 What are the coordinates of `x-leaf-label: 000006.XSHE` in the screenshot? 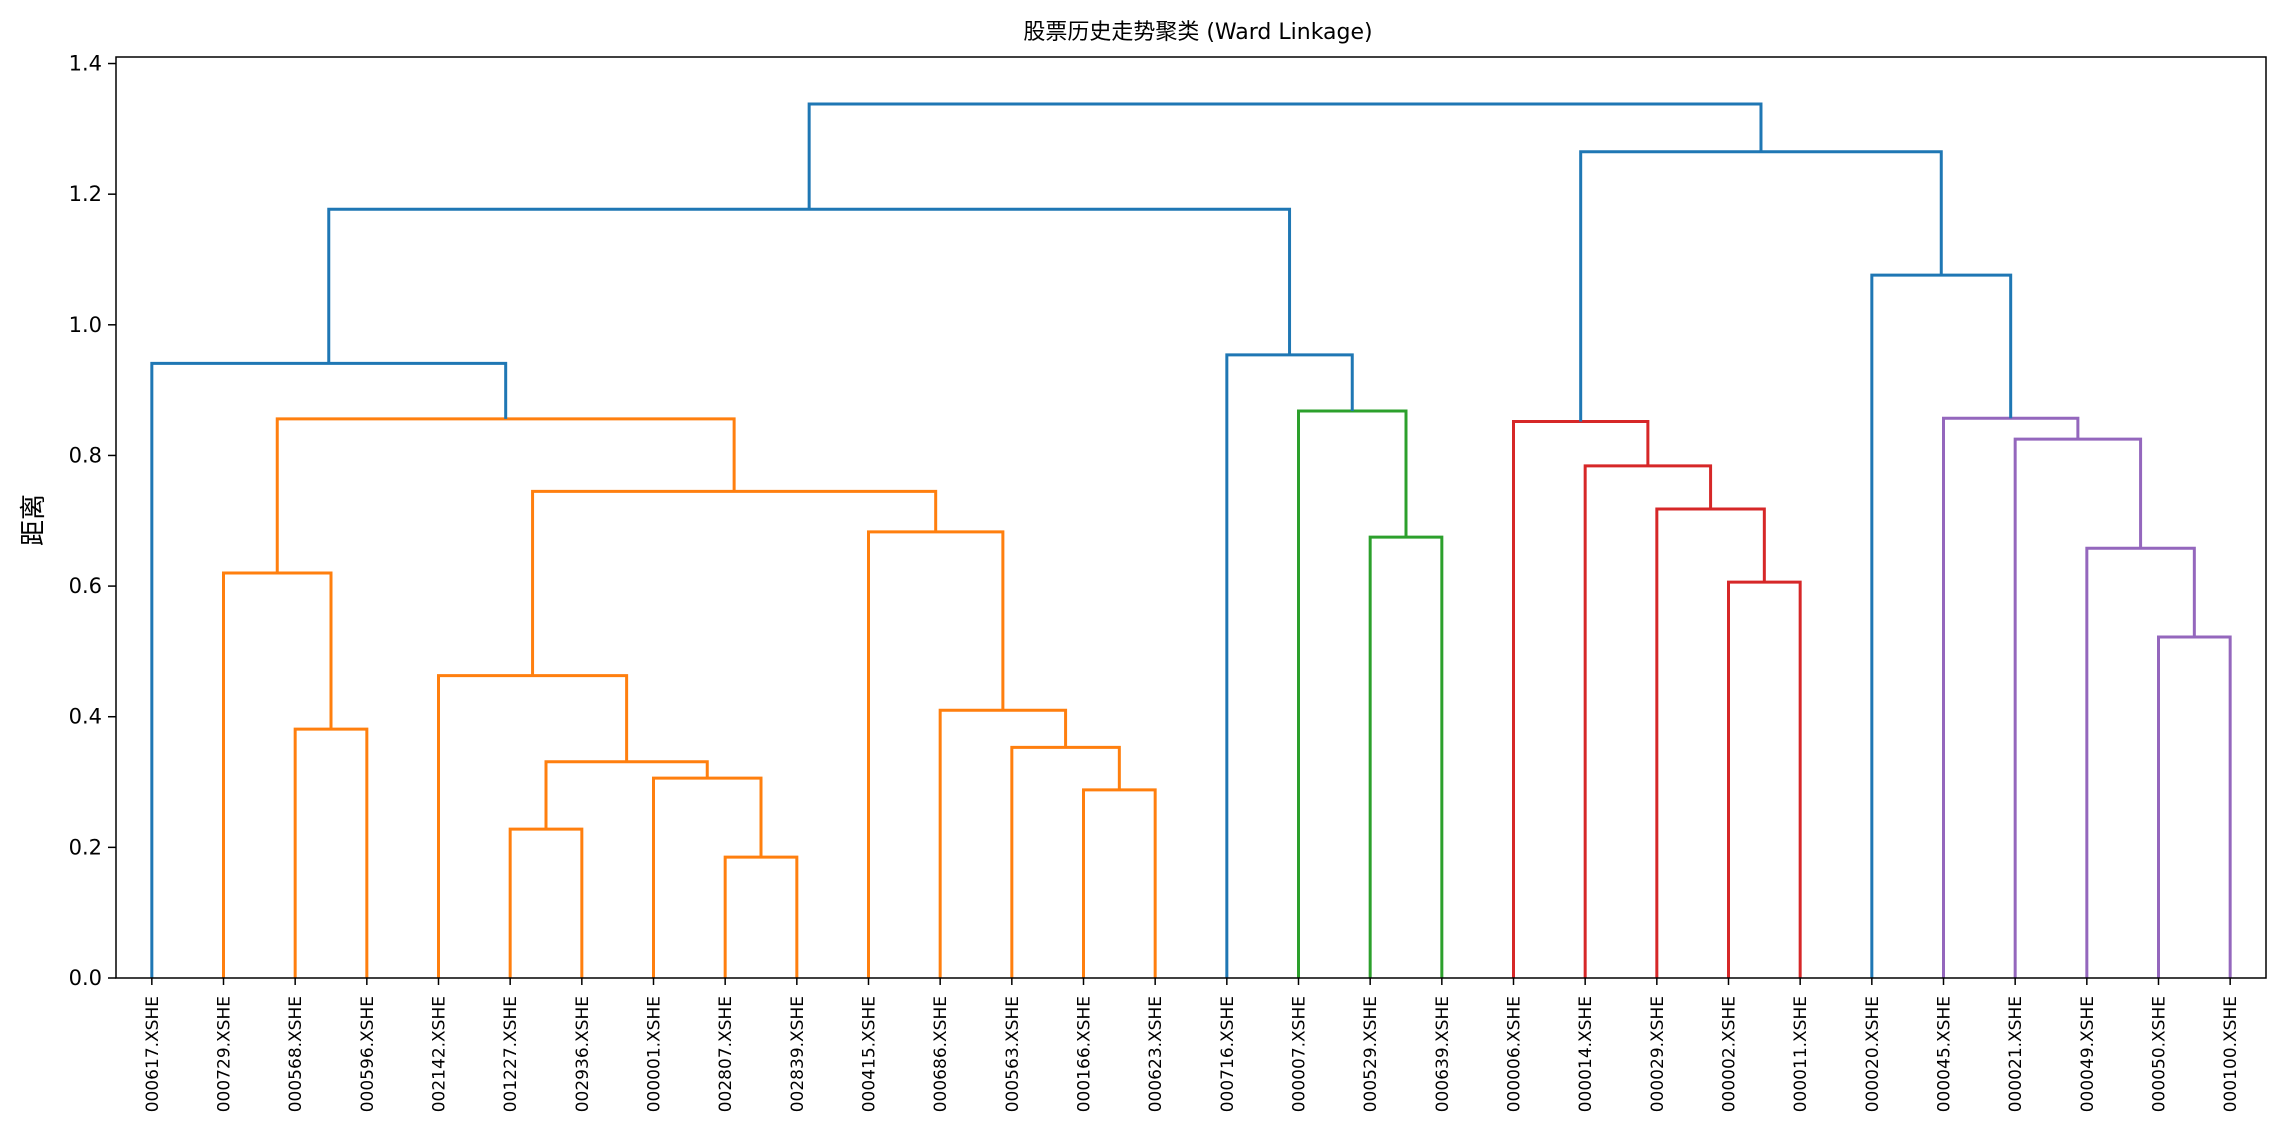 It's located at (1515, 1054).